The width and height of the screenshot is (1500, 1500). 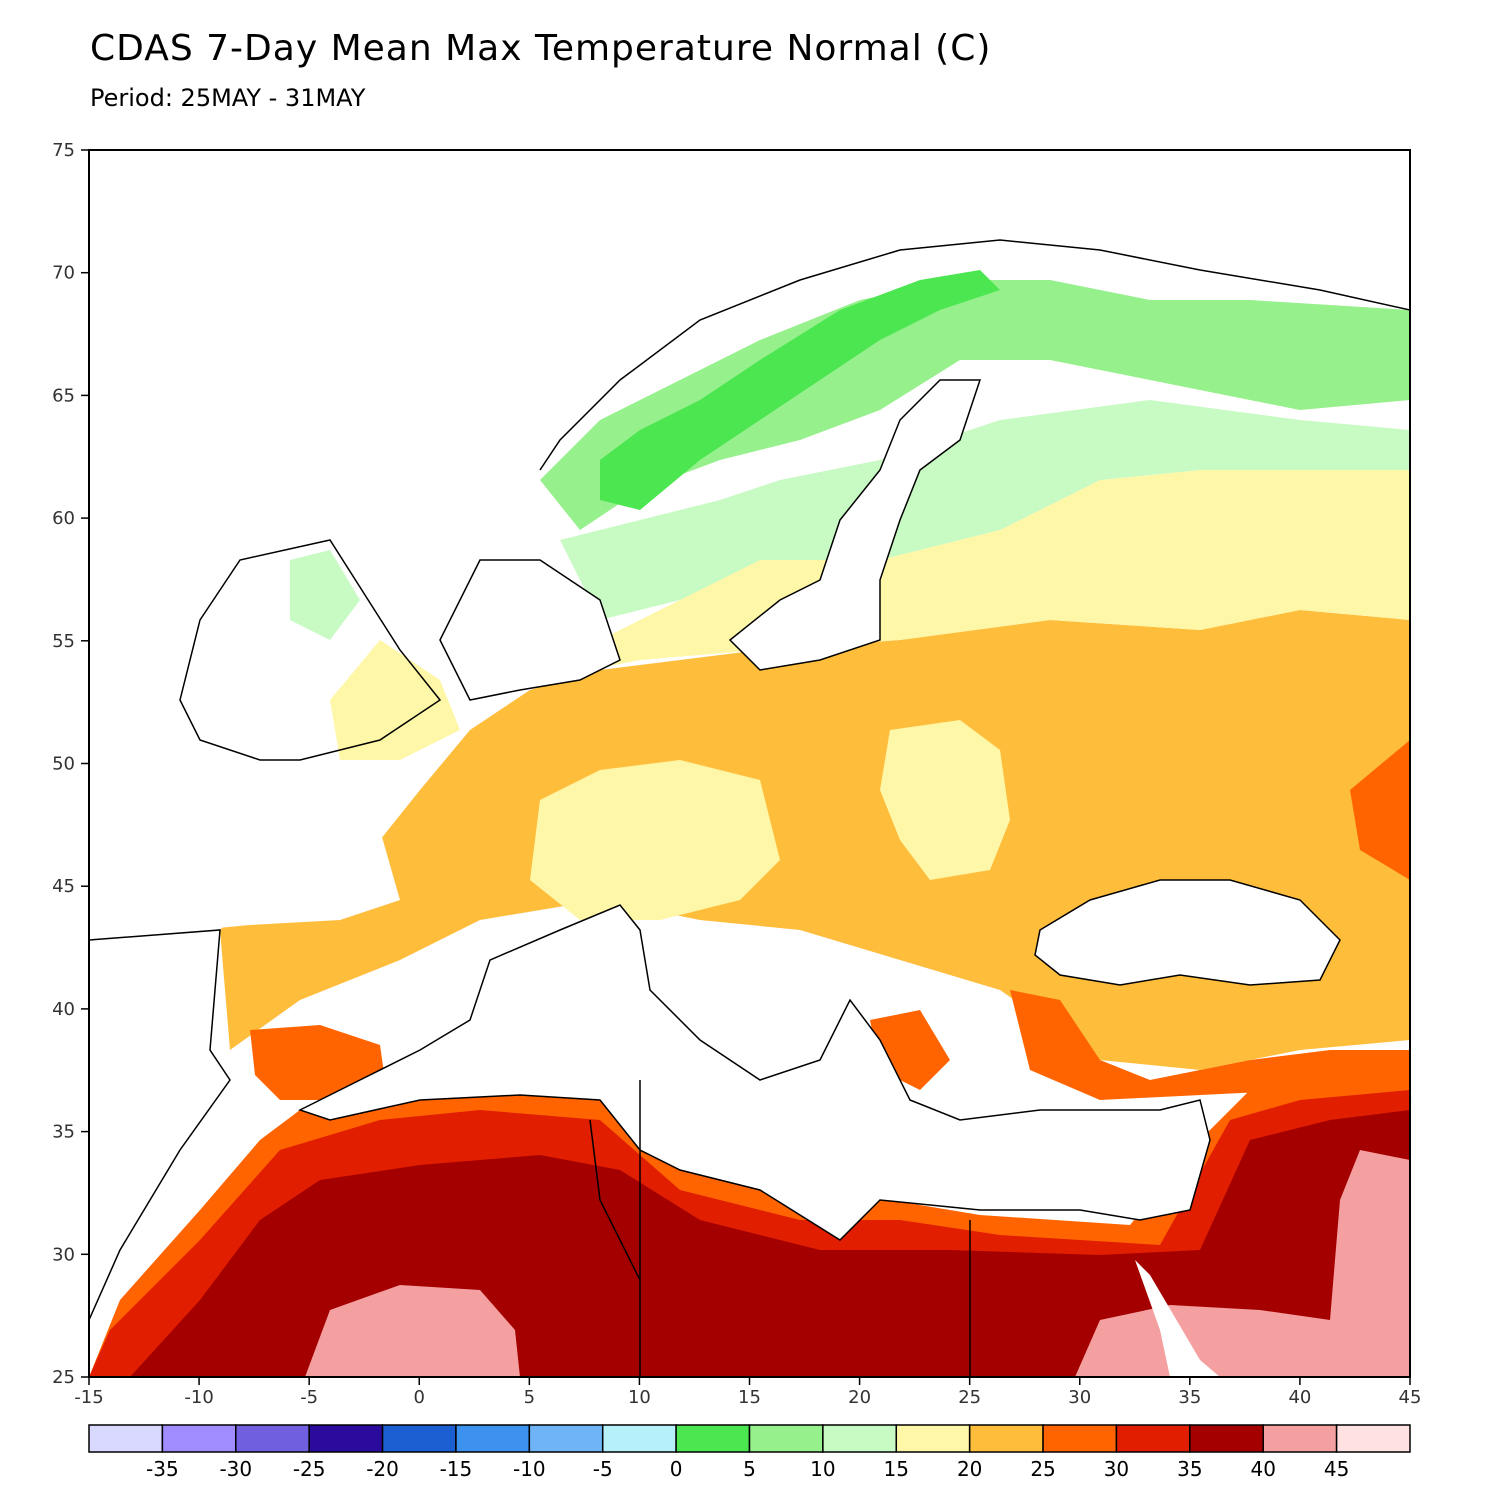 I want to click on legend-label: 25, so click(x=1042, y=1469).